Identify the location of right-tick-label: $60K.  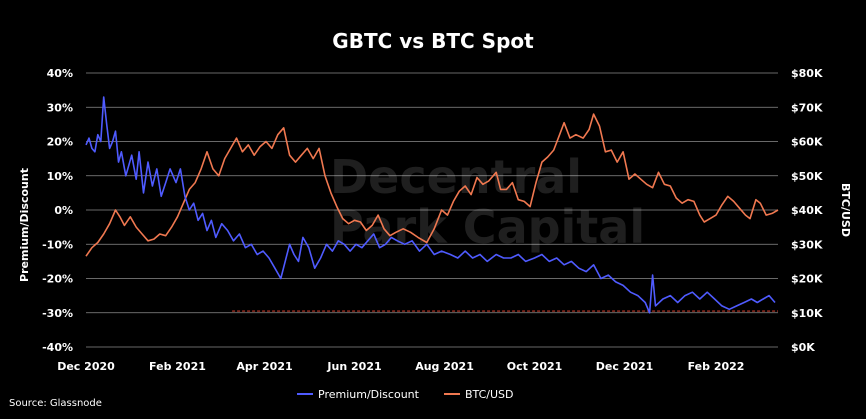
(807, 142).